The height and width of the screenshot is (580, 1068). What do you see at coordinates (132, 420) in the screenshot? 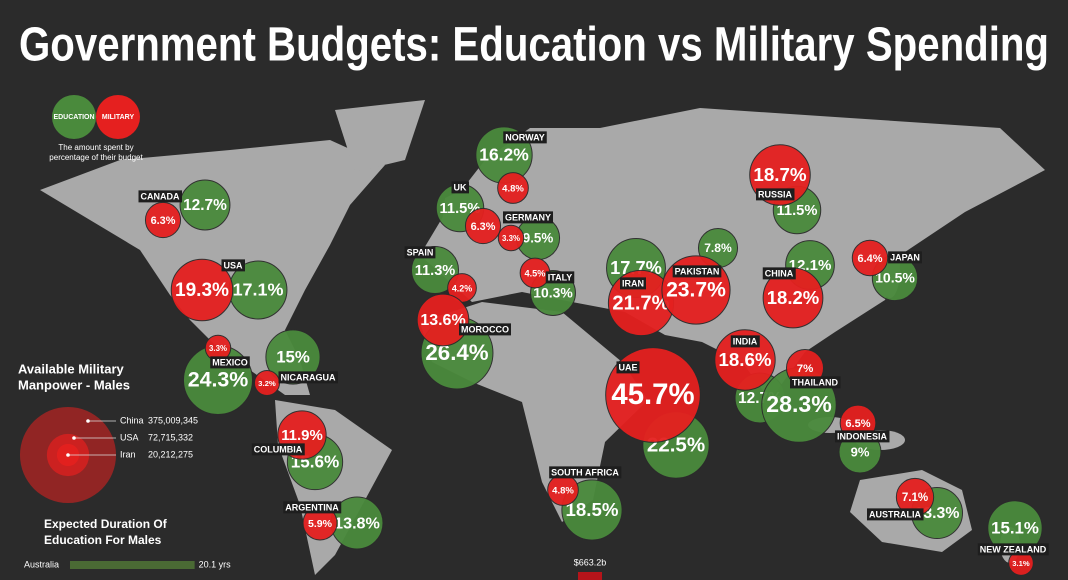
I see `manpower-country: China` at bounding box center [132, 420].